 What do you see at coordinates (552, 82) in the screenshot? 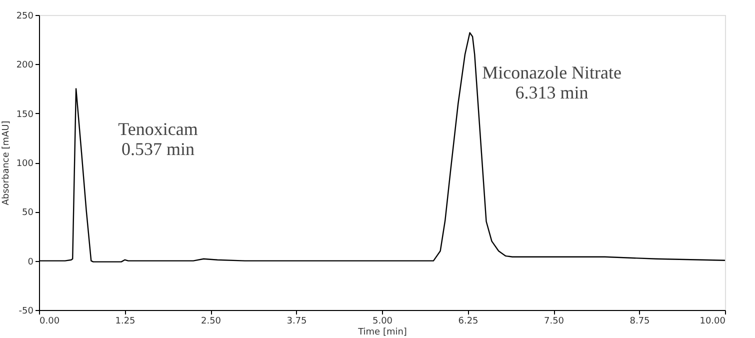
I see `annotation: Miconazole Nitrate 6.313 min` at bounding box center [552, 82].